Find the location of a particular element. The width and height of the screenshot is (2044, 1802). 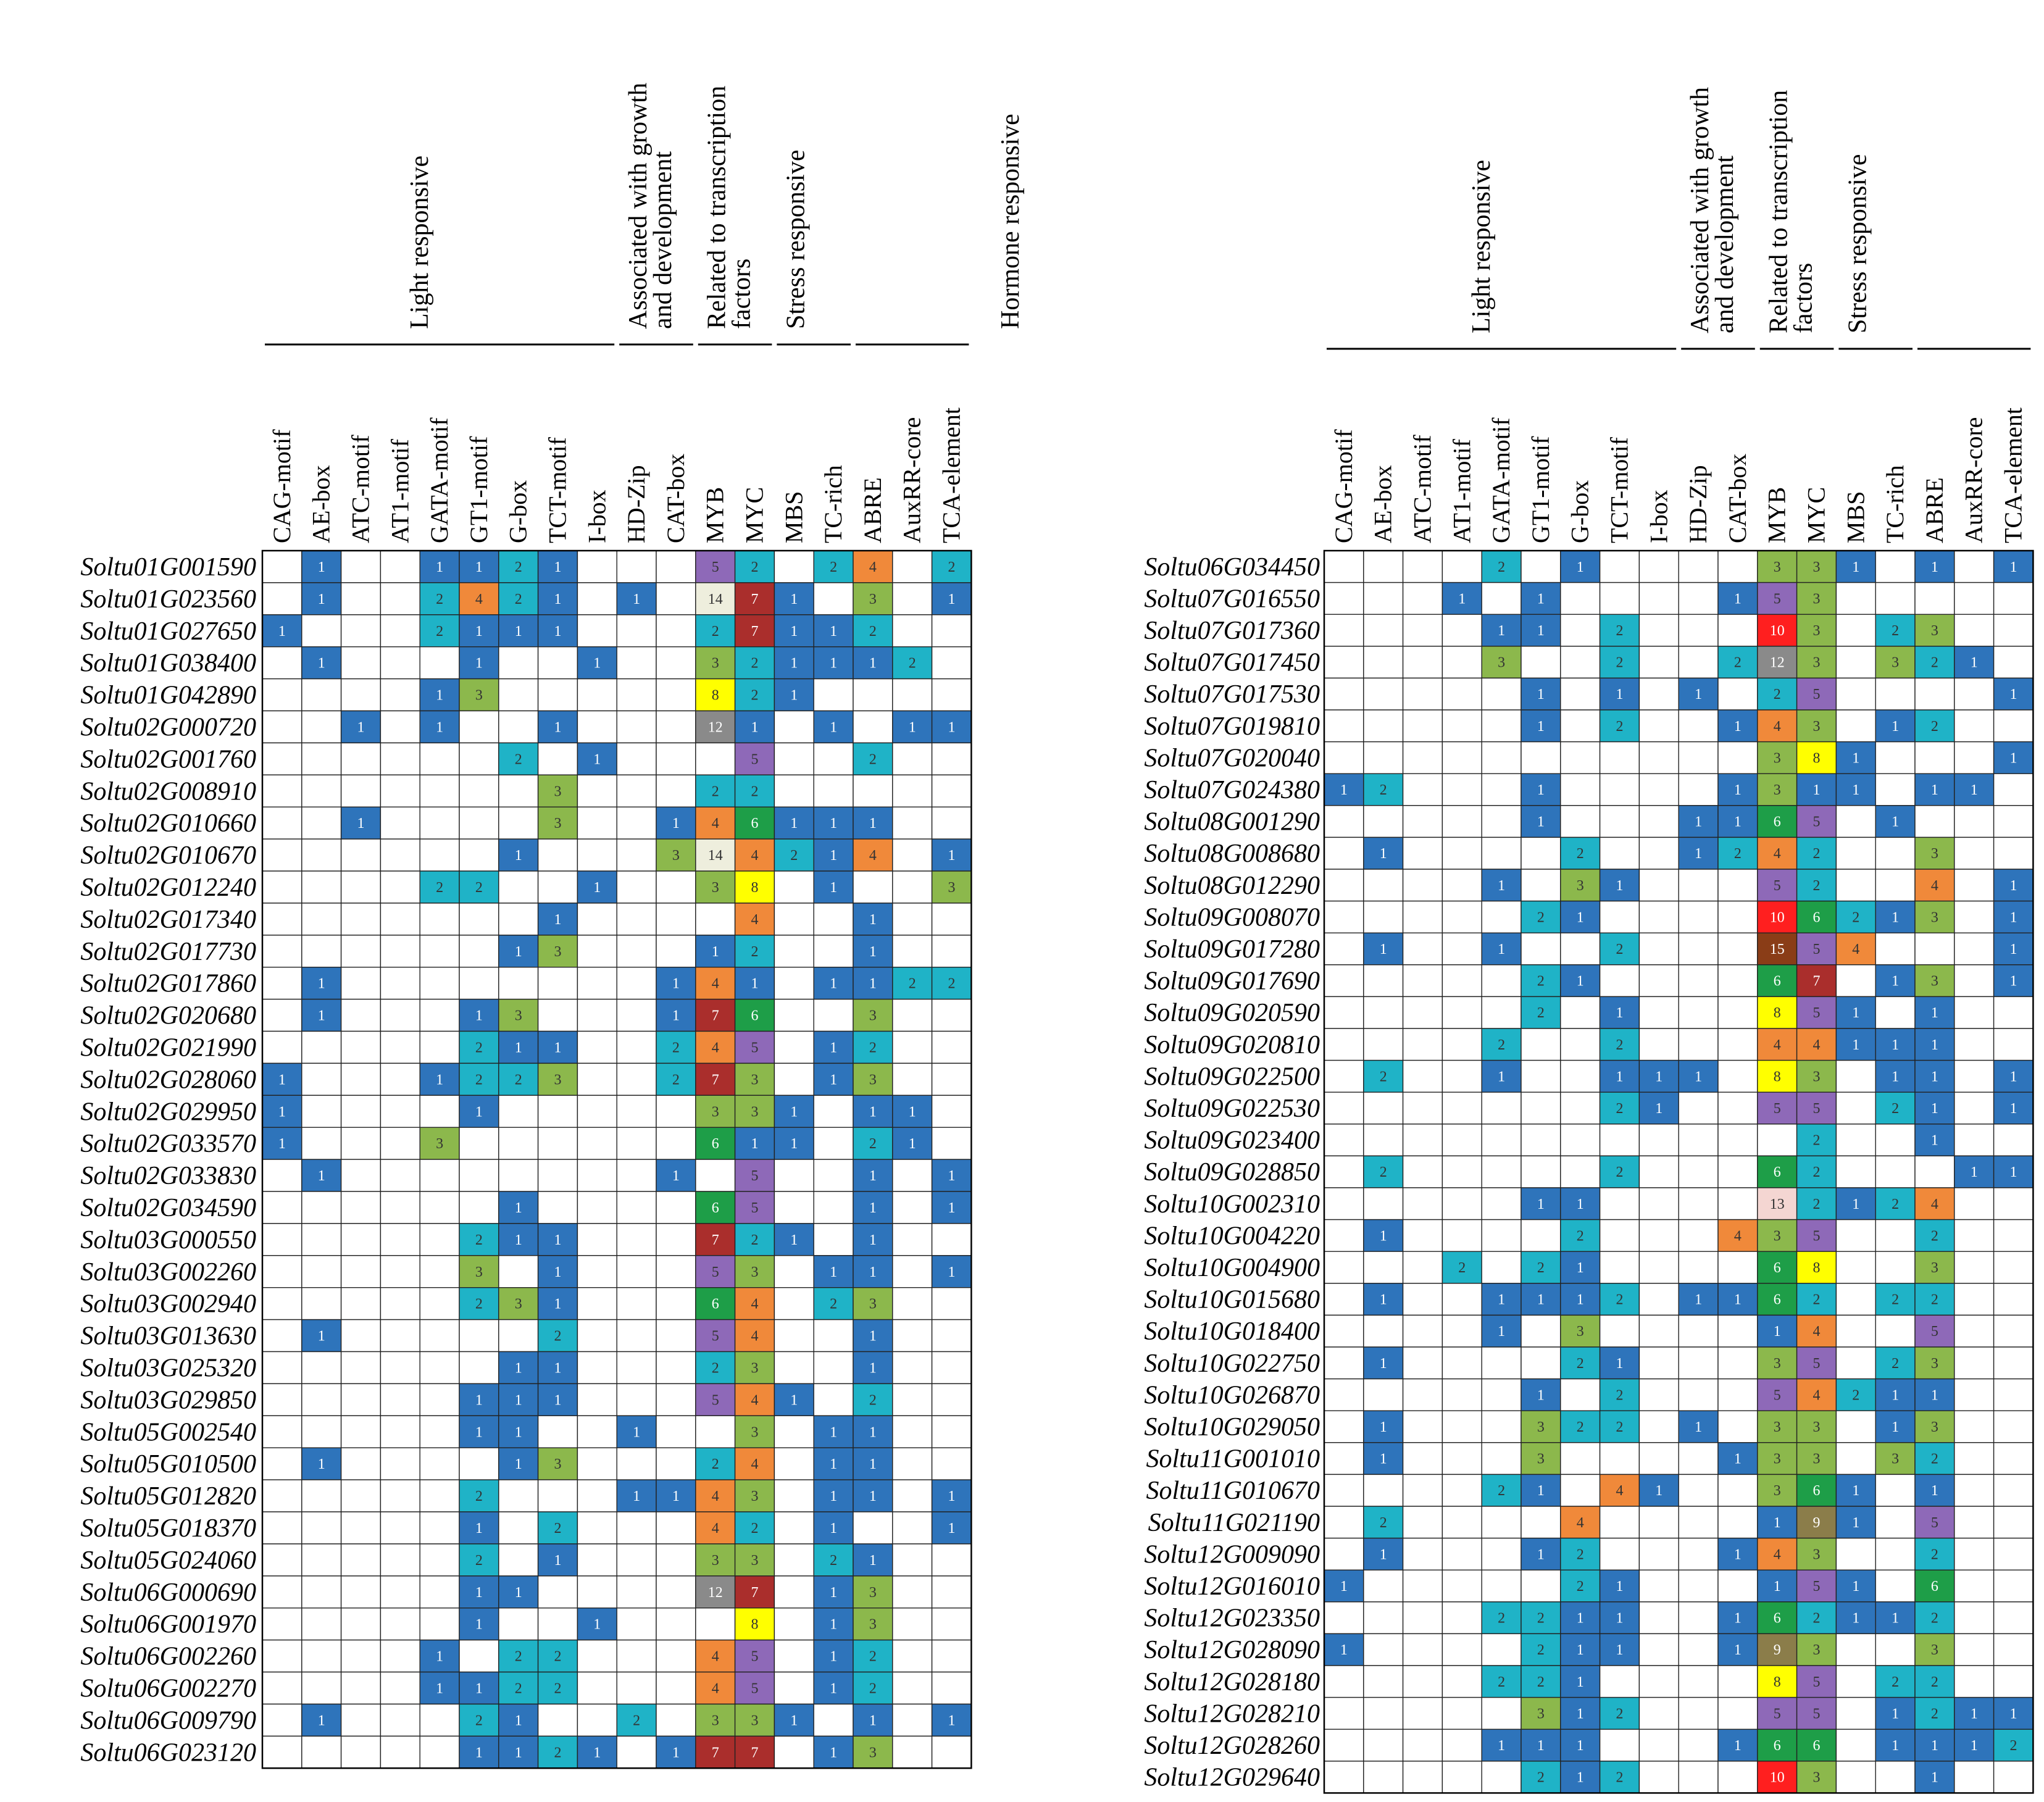

cell-value: 6 is located at coordinates (1817, 917).